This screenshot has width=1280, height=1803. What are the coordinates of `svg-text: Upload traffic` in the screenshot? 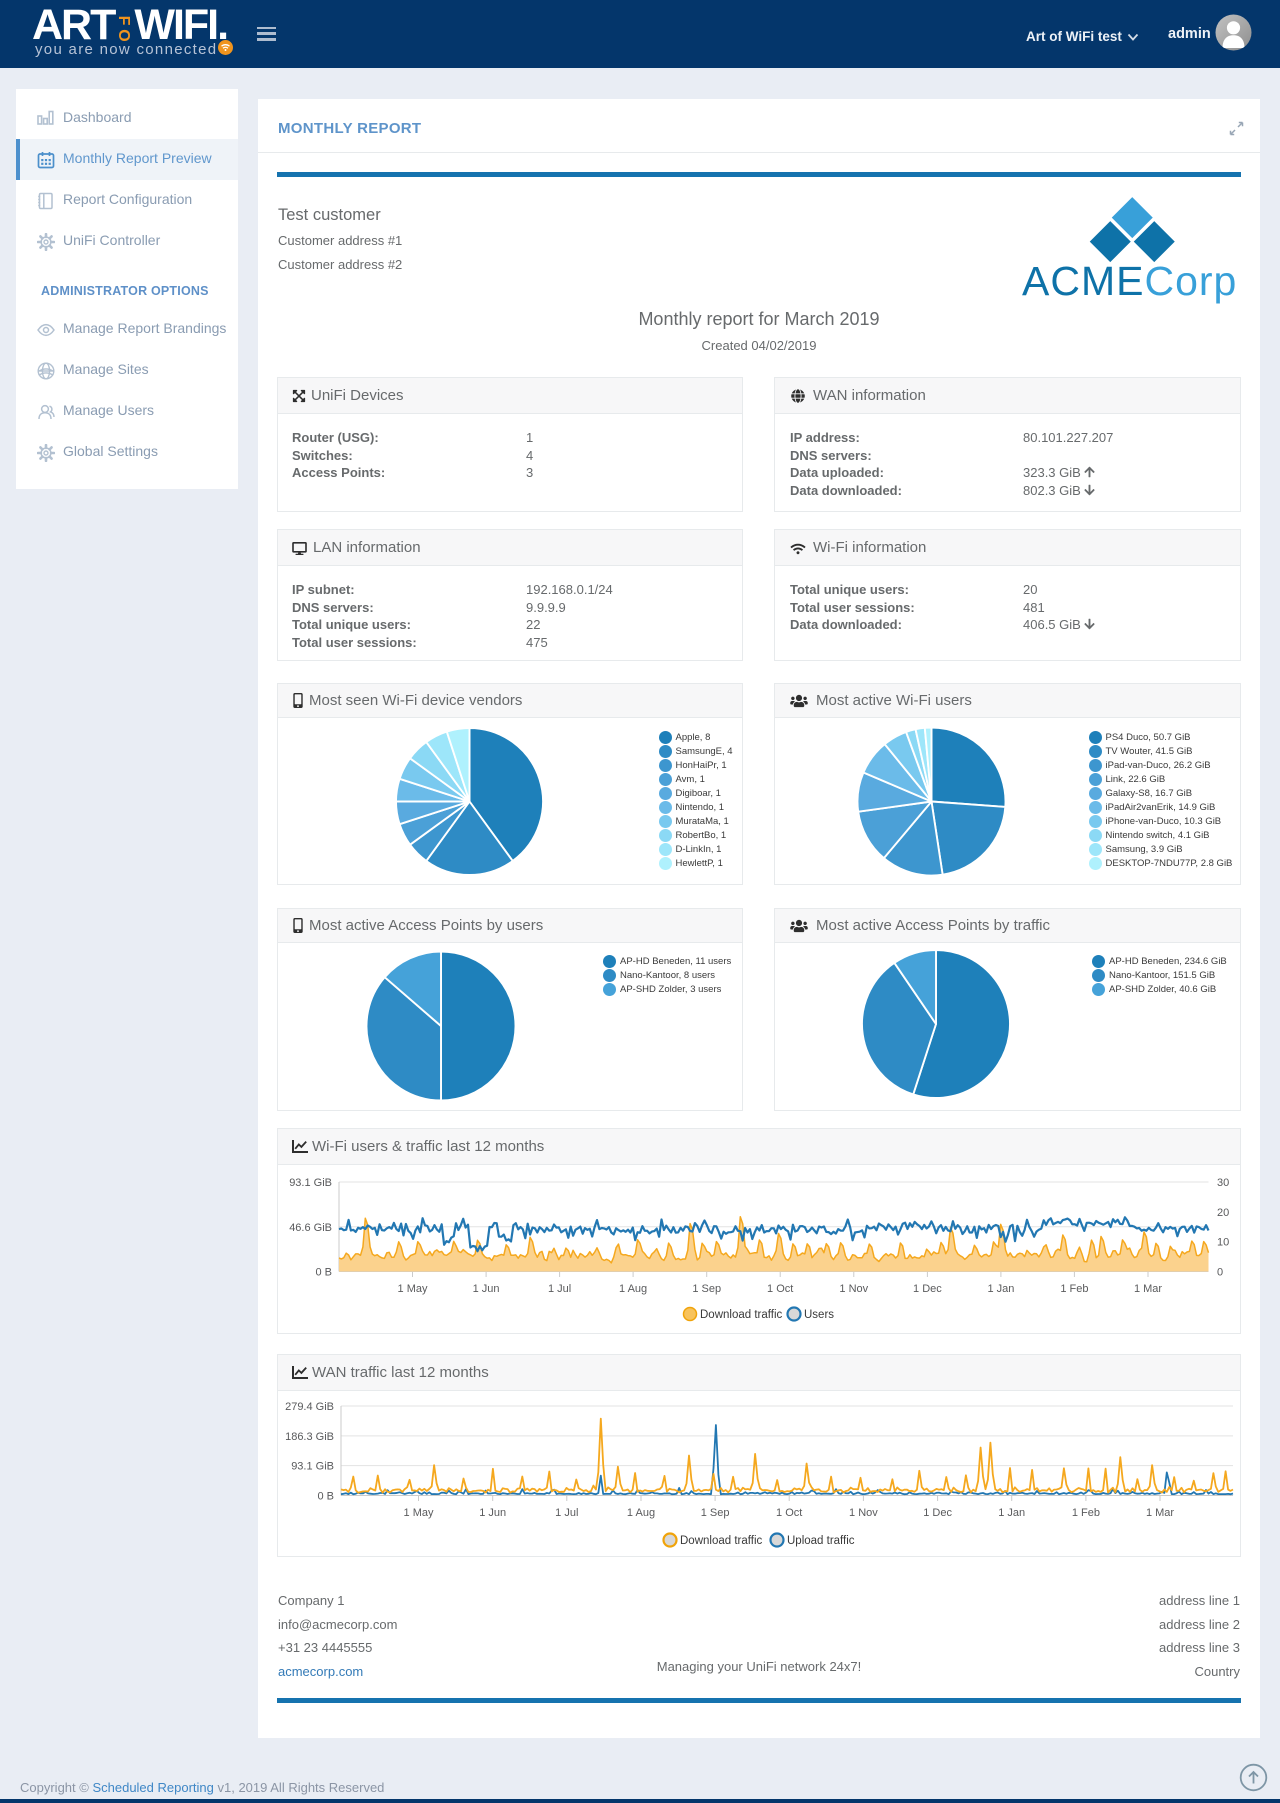 It's located at (821, 1541).